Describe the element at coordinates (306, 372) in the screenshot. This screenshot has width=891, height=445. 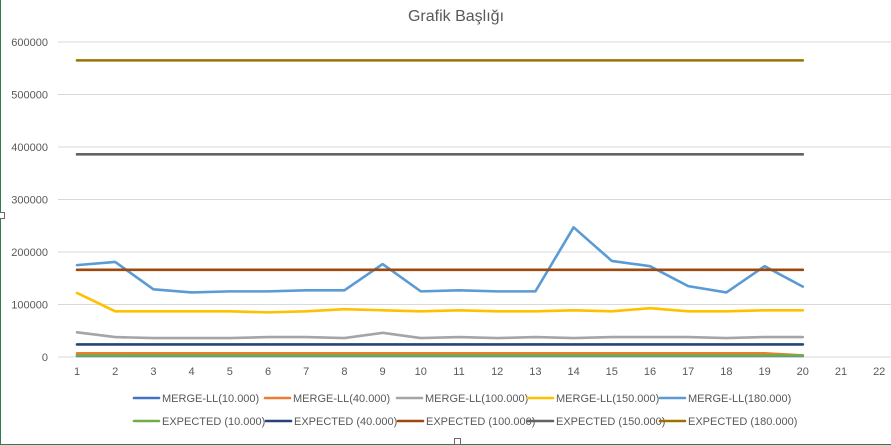
I see `x-tick-label: 7` at that location.